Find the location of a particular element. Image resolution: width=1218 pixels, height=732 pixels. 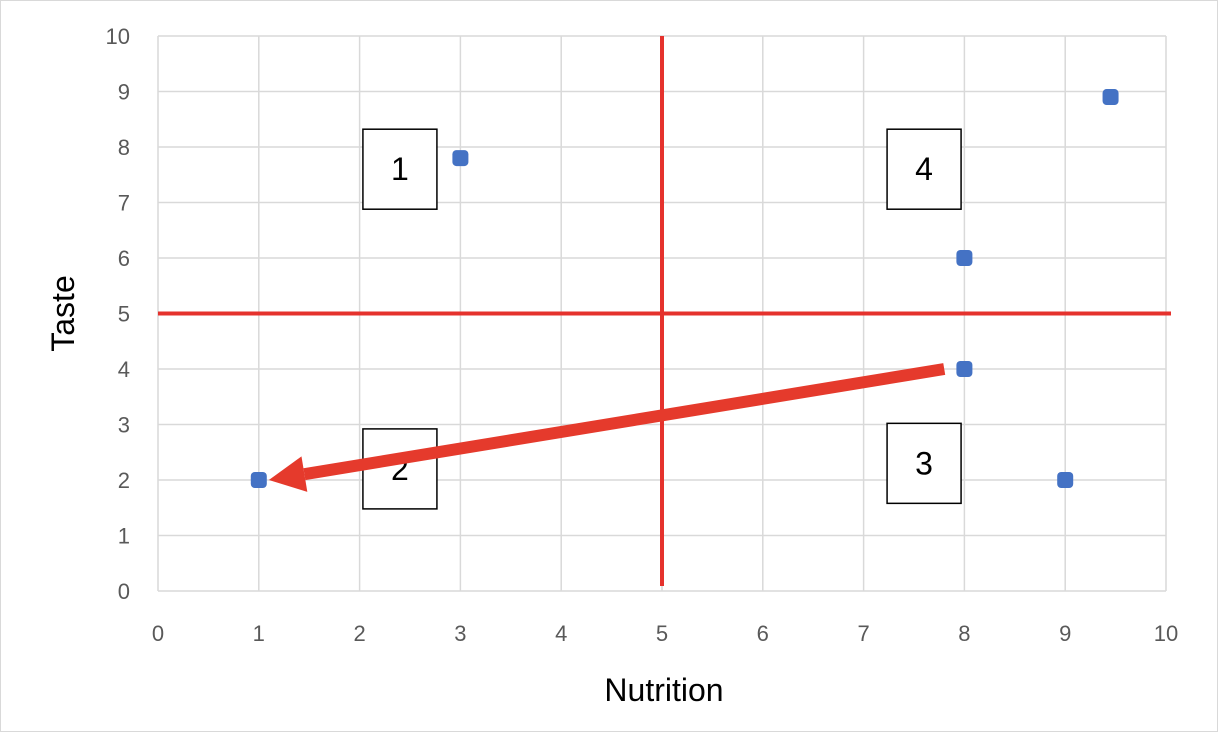

x-tick-label: 3 is located at coordinates (460, 633).